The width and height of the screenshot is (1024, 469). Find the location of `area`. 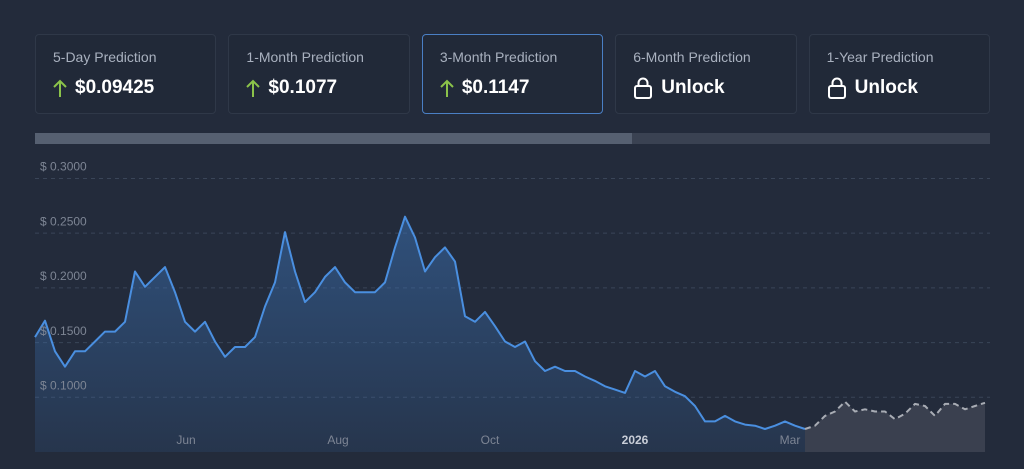

area is located at coordinates (895, 426).